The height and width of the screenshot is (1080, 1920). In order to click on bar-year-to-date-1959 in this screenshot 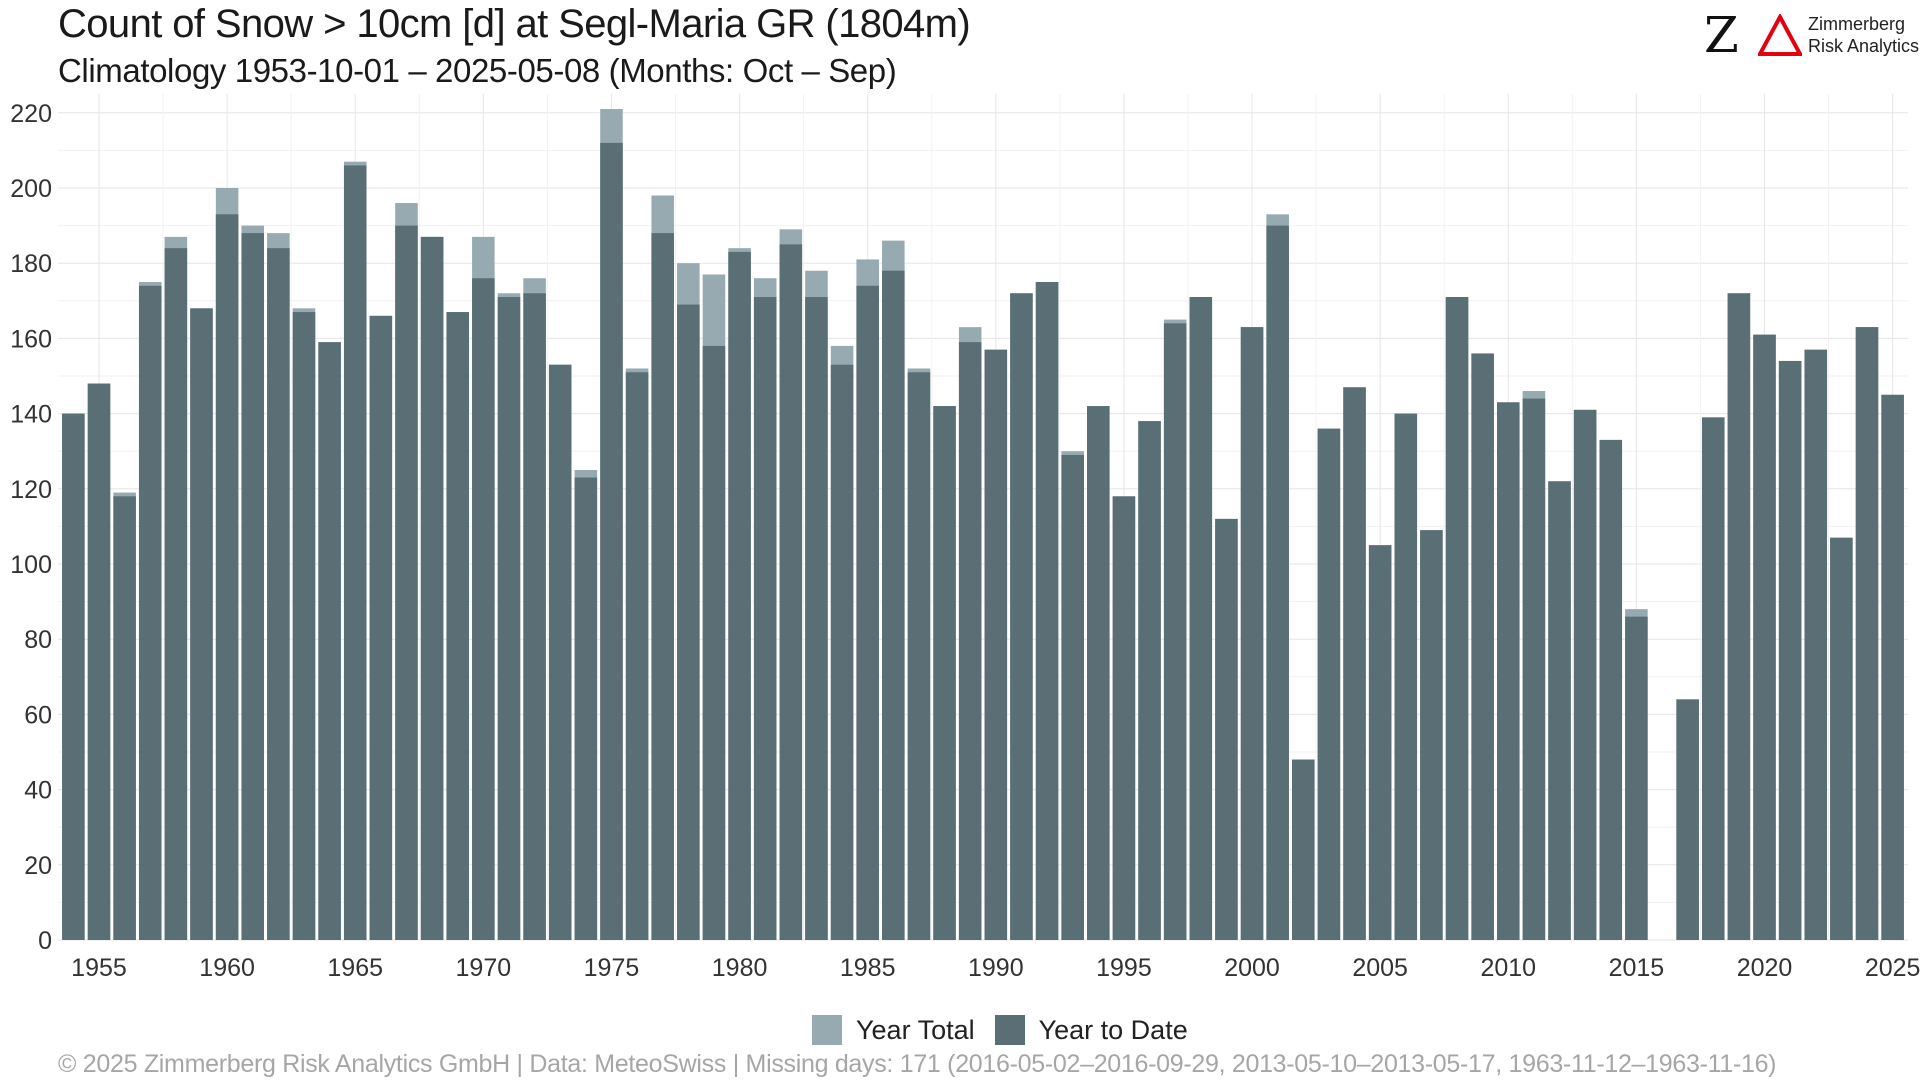, I will do `click(201, 624)`.